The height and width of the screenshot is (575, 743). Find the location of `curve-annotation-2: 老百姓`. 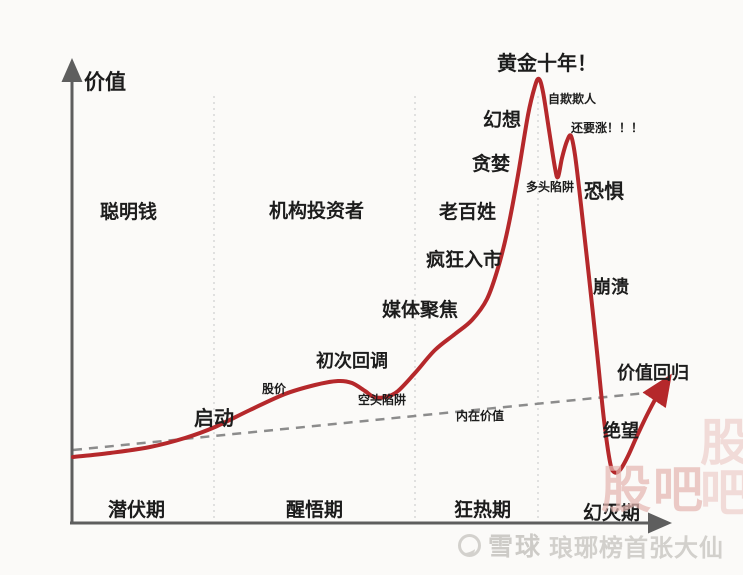

curve-annotation-2: 老百姓 is located at coordinates (468, 212).